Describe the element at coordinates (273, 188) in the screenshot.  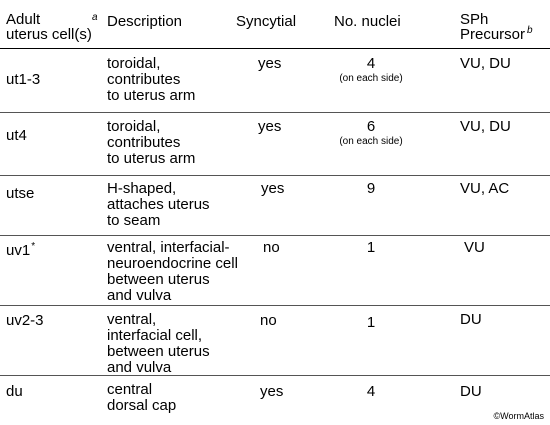
I see `row-utse-syncytial: yes` at that location.